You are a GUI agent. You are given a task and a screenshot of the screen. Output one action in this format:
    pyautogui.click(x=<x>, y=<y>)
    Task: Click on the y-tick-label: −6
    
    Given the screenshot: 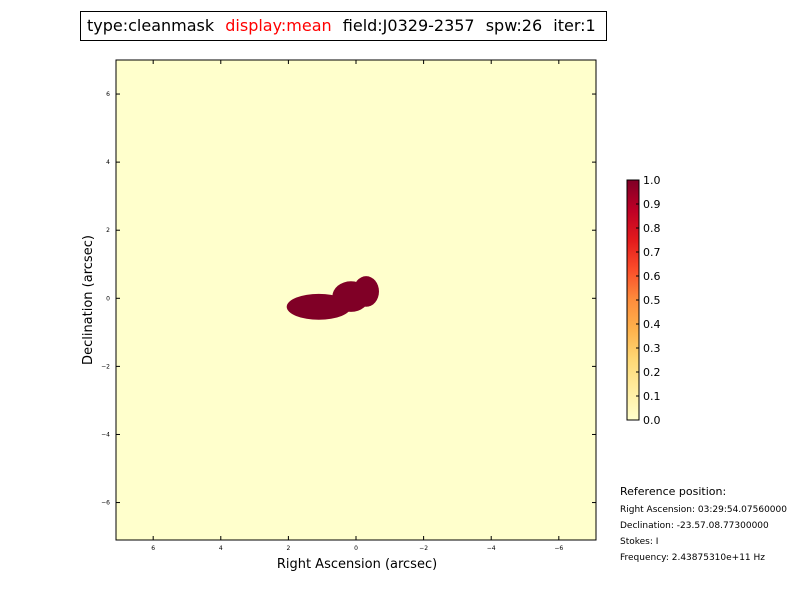 What is the action you would take?
    pyautogui.click(x=105, y=503)
    